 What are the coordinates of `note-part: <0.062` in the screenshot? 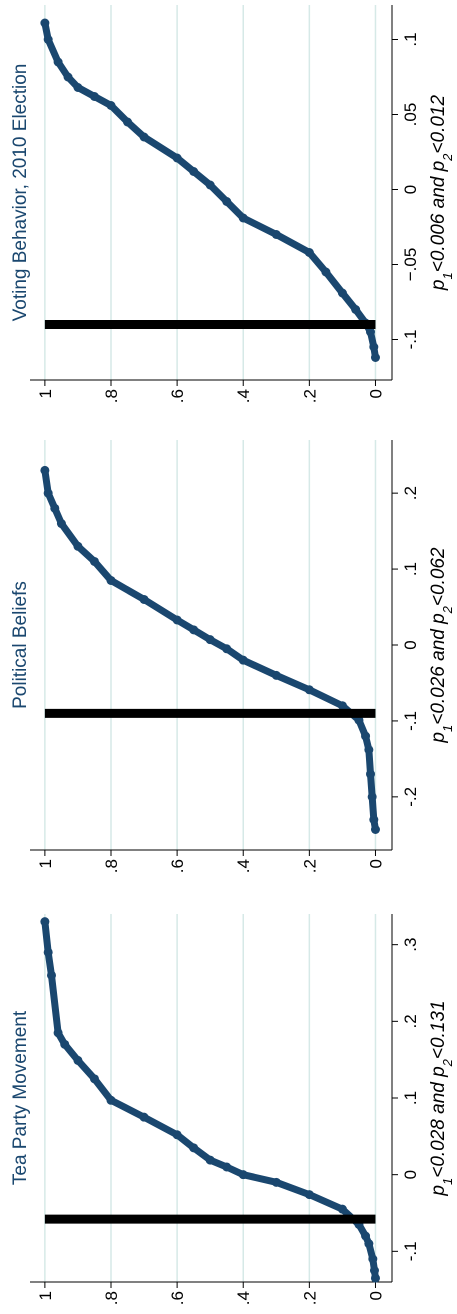 It's located at (438, 576).